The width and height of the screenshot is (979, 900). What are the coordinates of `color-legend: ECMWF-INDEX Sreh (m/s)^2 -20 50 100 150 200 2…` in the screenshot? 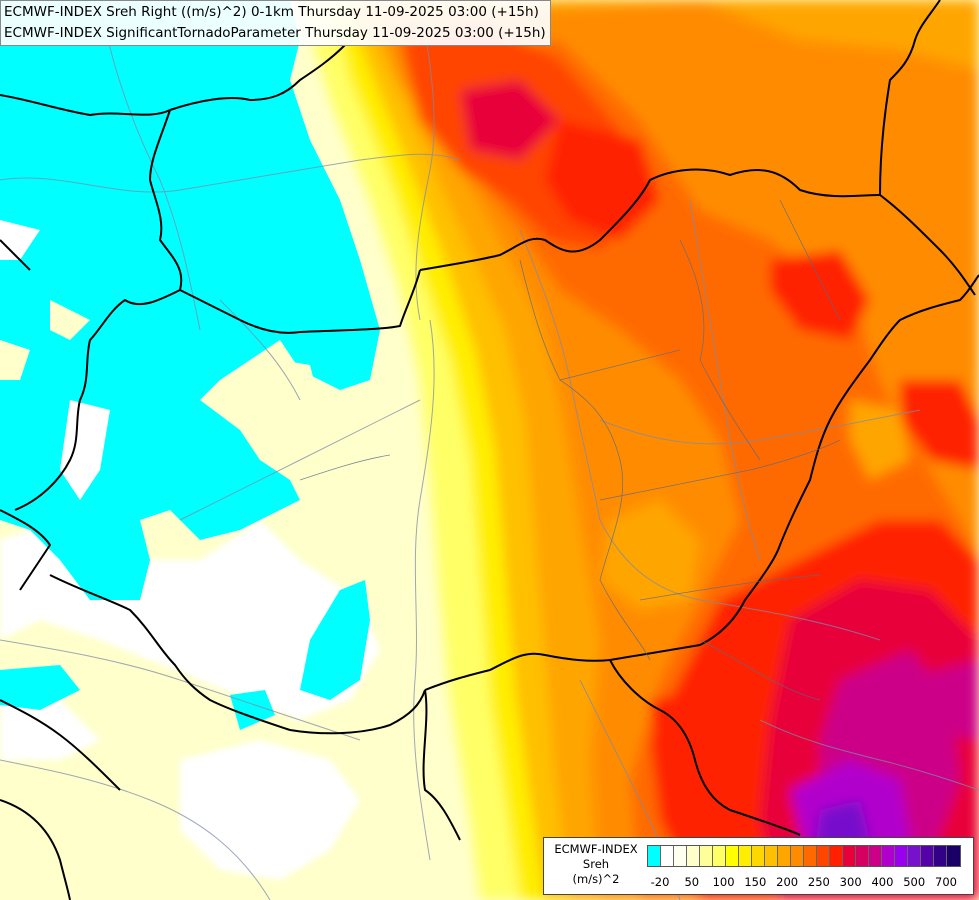 It's located at (758, 866).